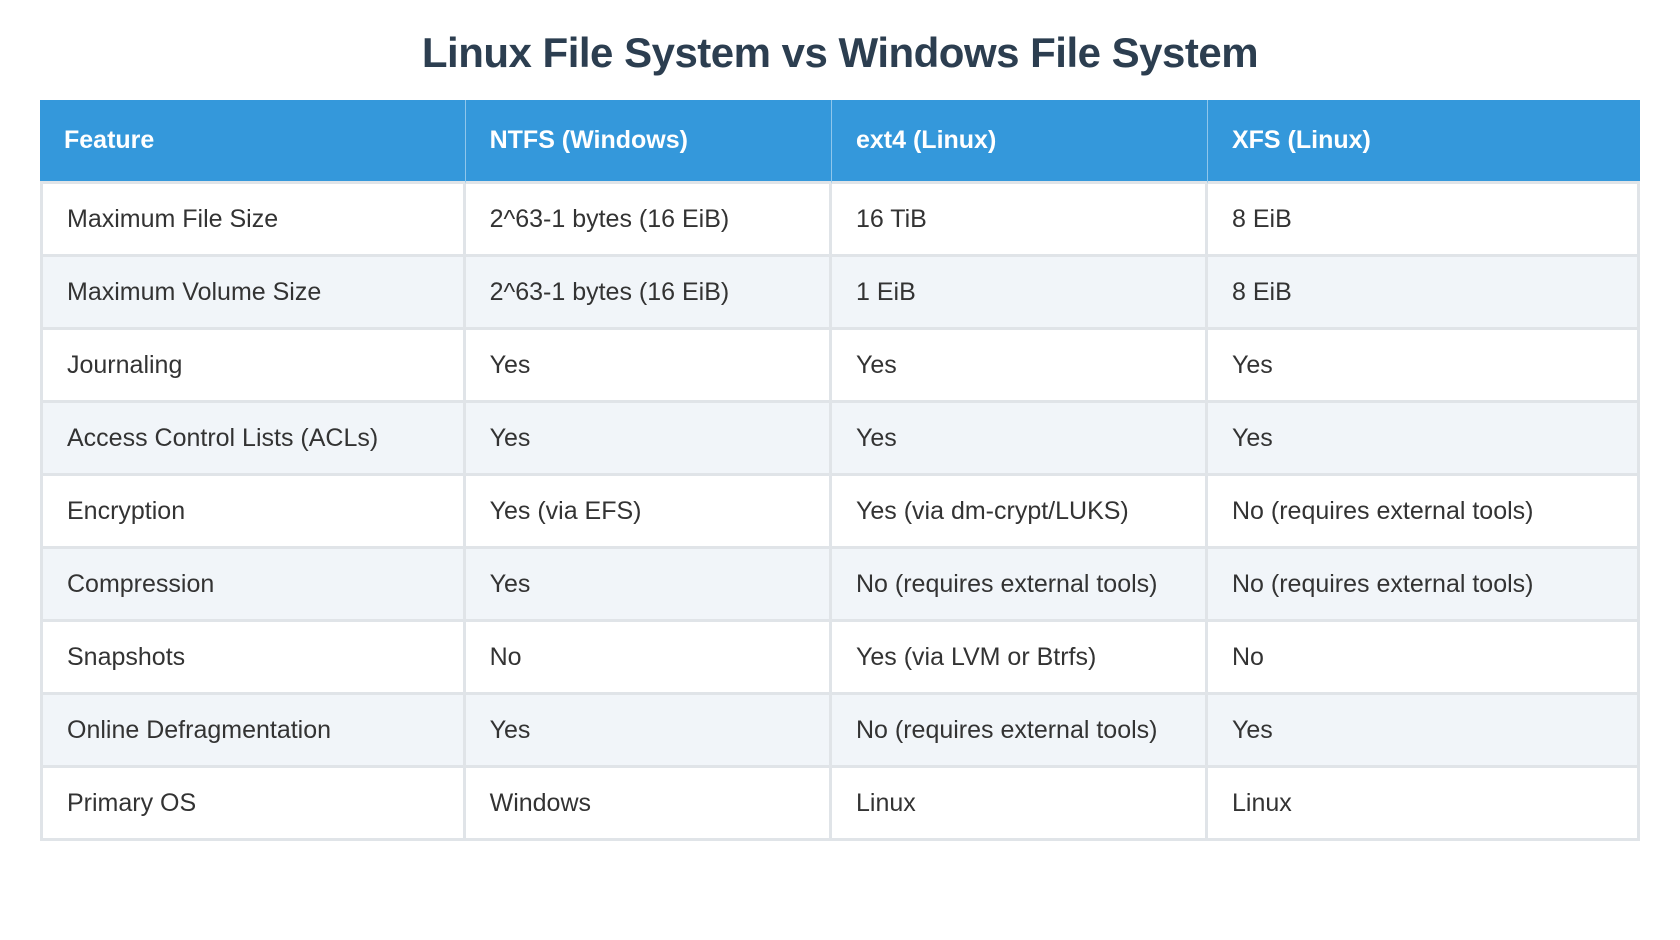  Describe the element at coordinates (648, 142) in the screenshot. I see `column-header-ntfs: NTFS (Windows)` at that location.